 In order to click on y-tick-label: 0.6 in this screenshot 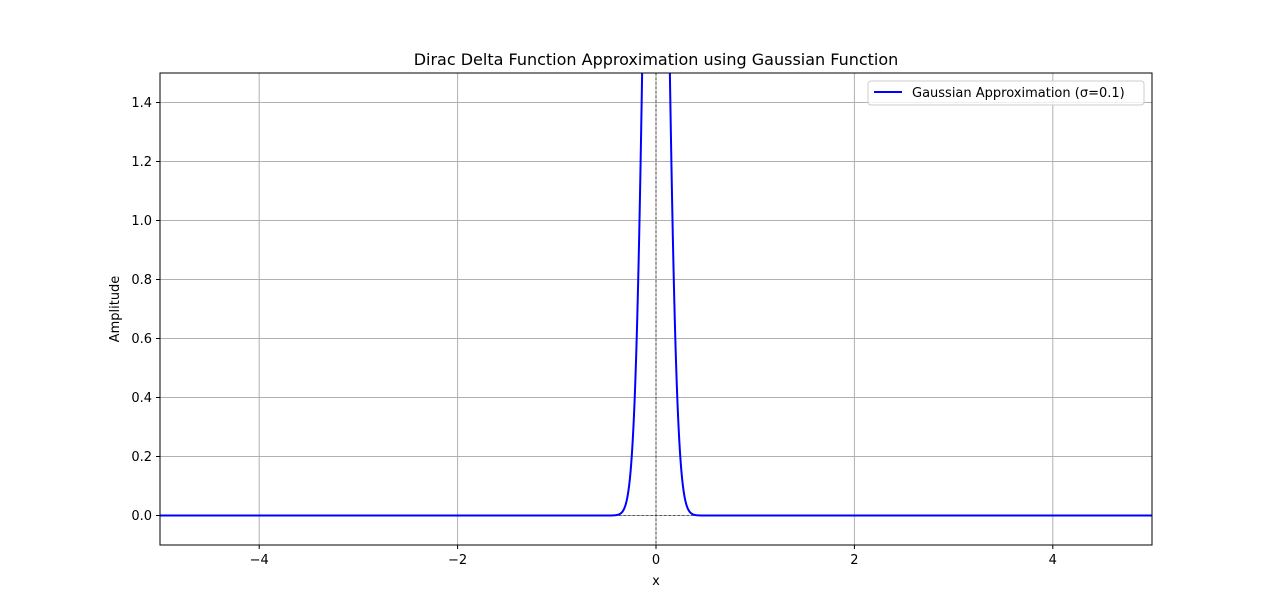, I will do `click(141, 339)`.